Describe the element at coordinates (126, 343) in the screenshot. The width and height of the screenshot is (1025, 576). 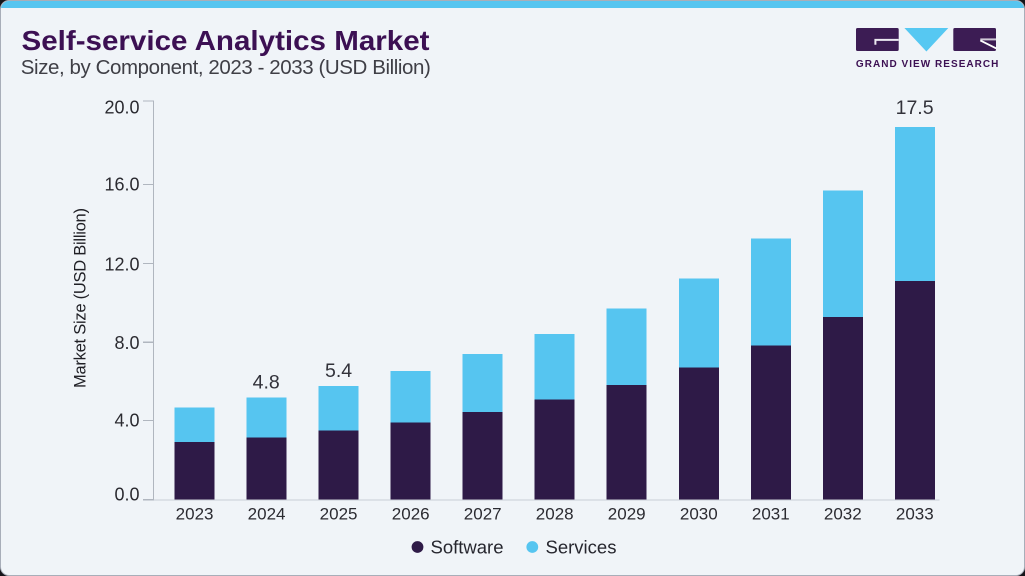
I see `svg-text: 8.0` at that location.